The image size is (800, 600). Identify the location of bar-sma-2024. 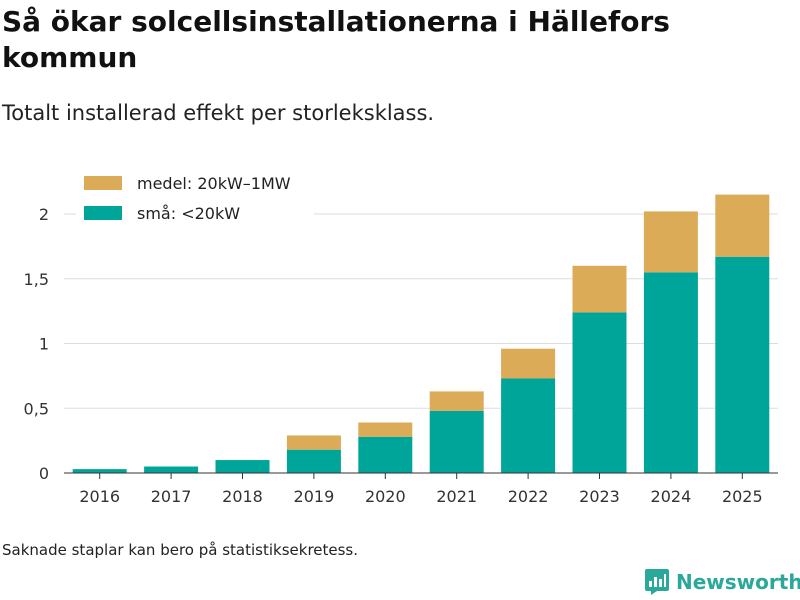
(670, 372).